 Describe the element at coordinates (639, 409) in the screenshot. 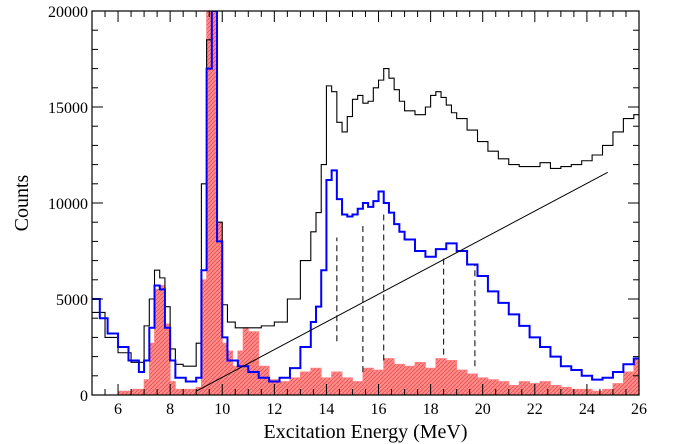

I see `x-tick-label: 26` at that location.